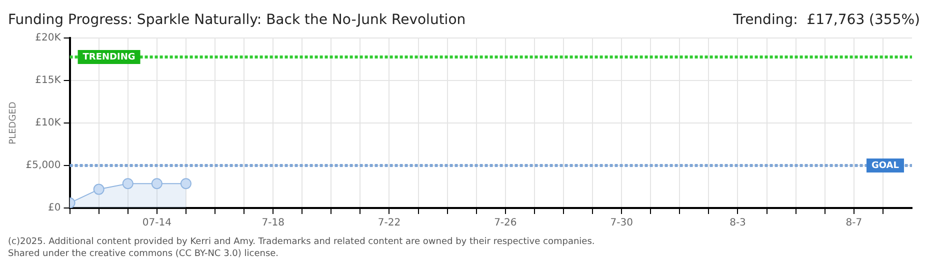 This screenshot has width=940, height=270. Describe the element at coordinates (48, 123) in the screenshot. I see `y-tick-label: £10K` at that location.